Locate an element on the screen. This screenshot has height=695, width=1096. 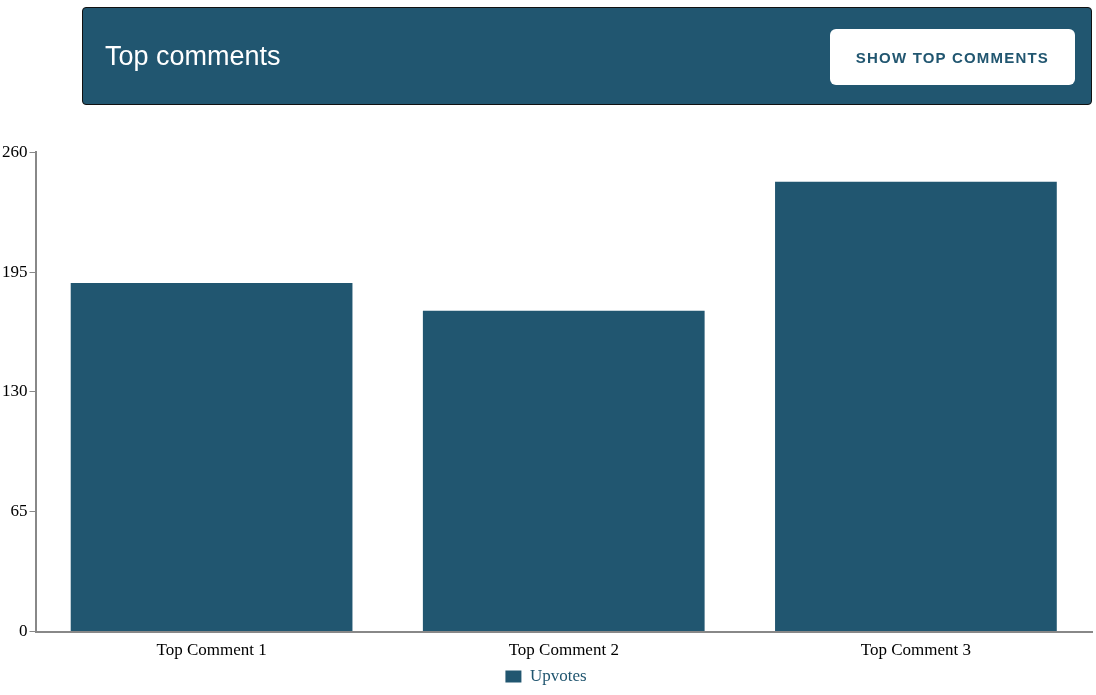
chart-title: Top comments is located at coordinates (193, 56).